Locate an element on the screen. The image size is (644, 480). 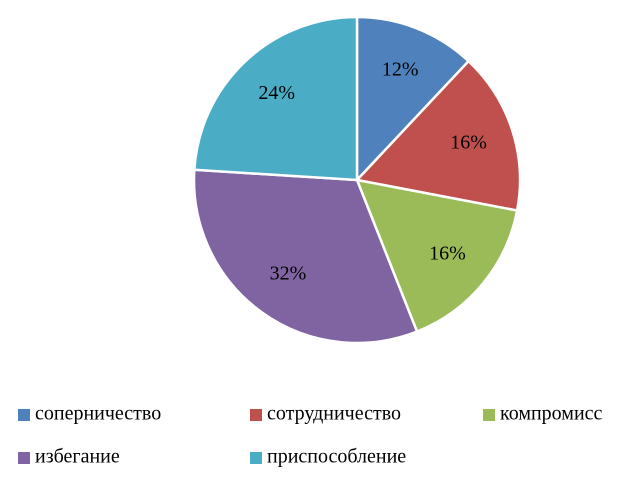
legend-label: сотрудничество is located at coordinates (334, 414).